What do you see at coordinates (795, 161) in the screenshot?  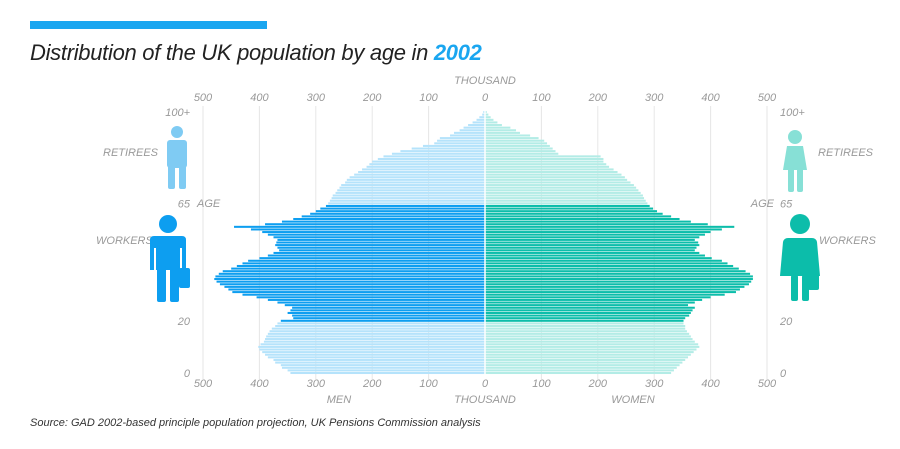 I see `woman-retiree-icon` at bounding box center [795, 161].